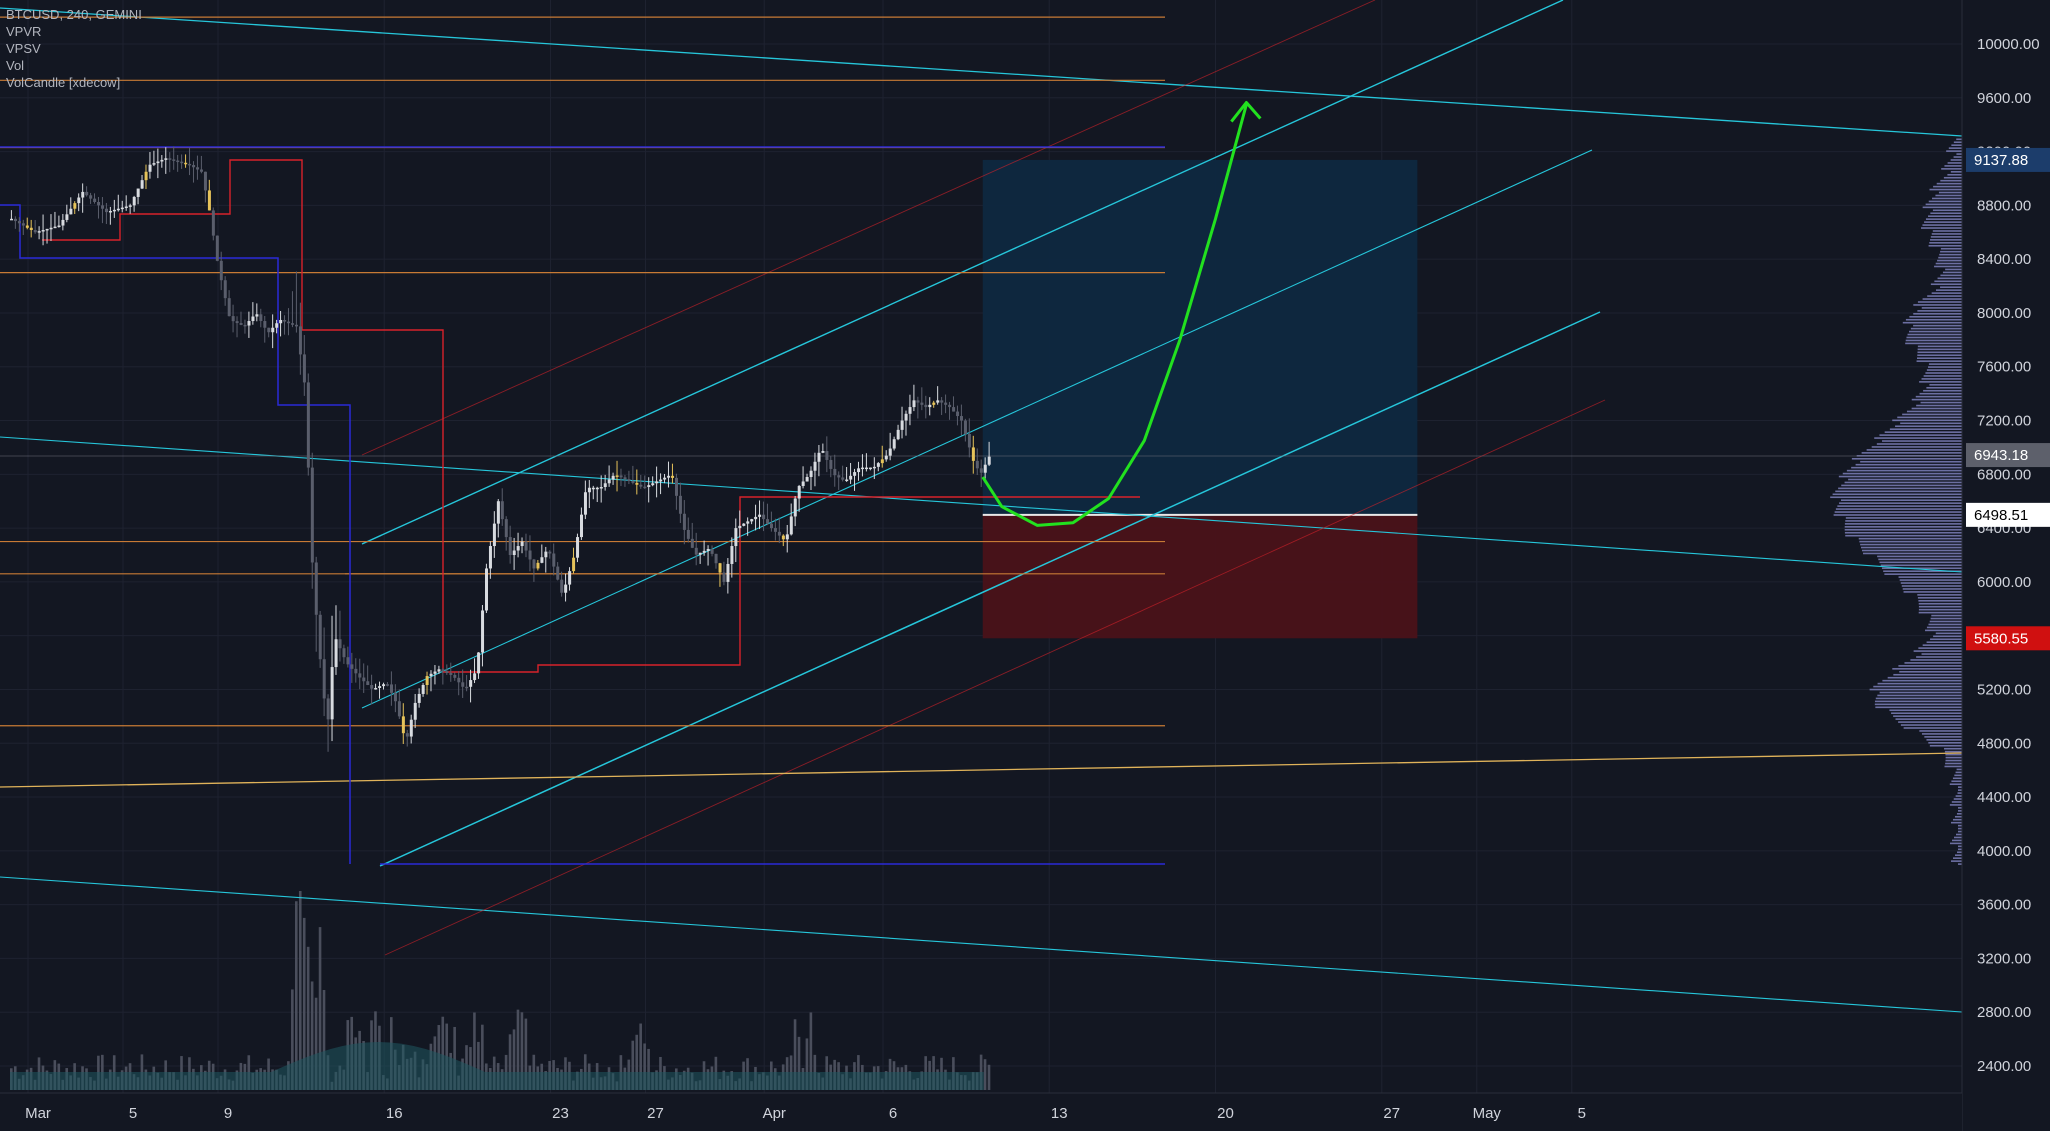 The width and height of the screenshot is (2050, 1131). Describe the element at coordinates (981, 1111) in the screenshot. I see `time-axis: Mar 5 9 16 23 27 Apr 6 13 20 27 May 5` at that location.